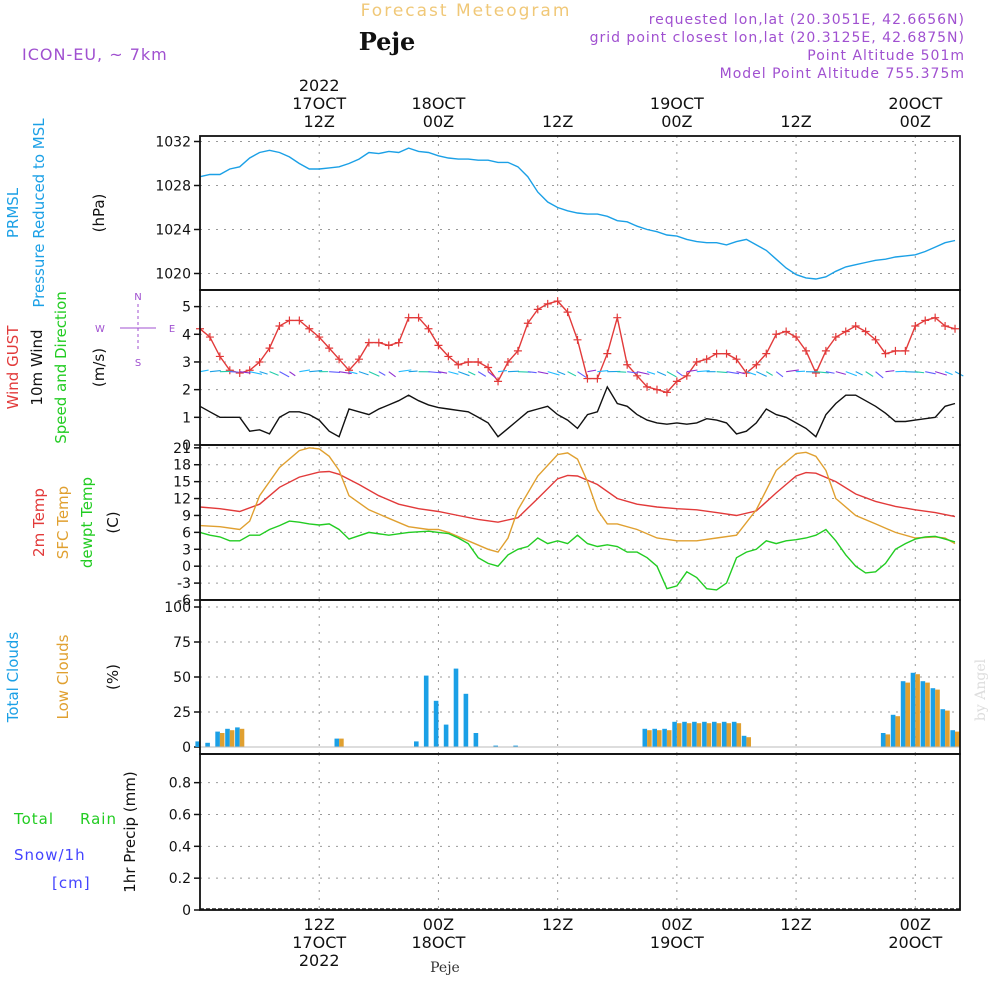  I want to click on y-axis-label: (%), so click(113, 677).